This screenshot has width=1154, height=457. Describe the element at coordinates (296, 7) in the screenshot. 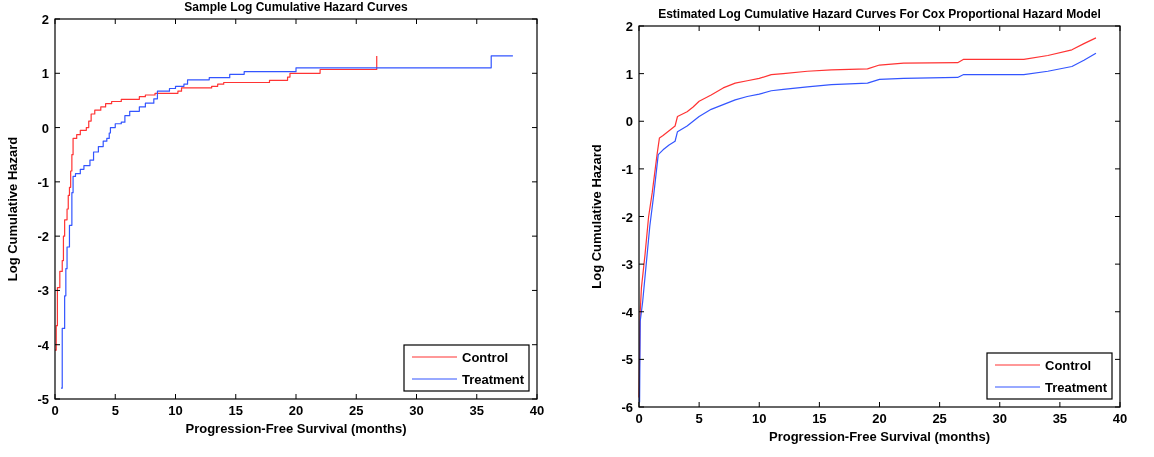

I see `chart-title: Sample Log Cumulative Hazard Curves` at that location.